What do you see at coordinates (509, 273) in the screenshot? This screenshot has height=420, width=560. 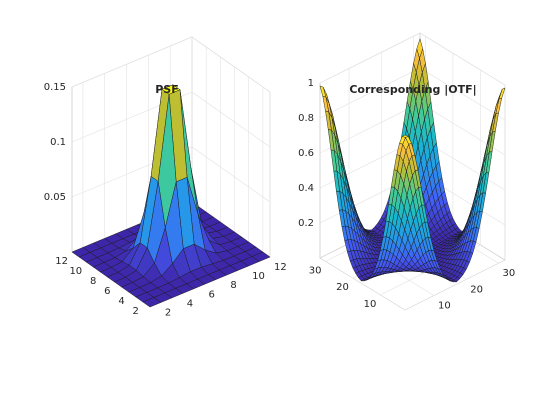 I see `otf-x-tick-label: 30` at bounding box center [509, 273].